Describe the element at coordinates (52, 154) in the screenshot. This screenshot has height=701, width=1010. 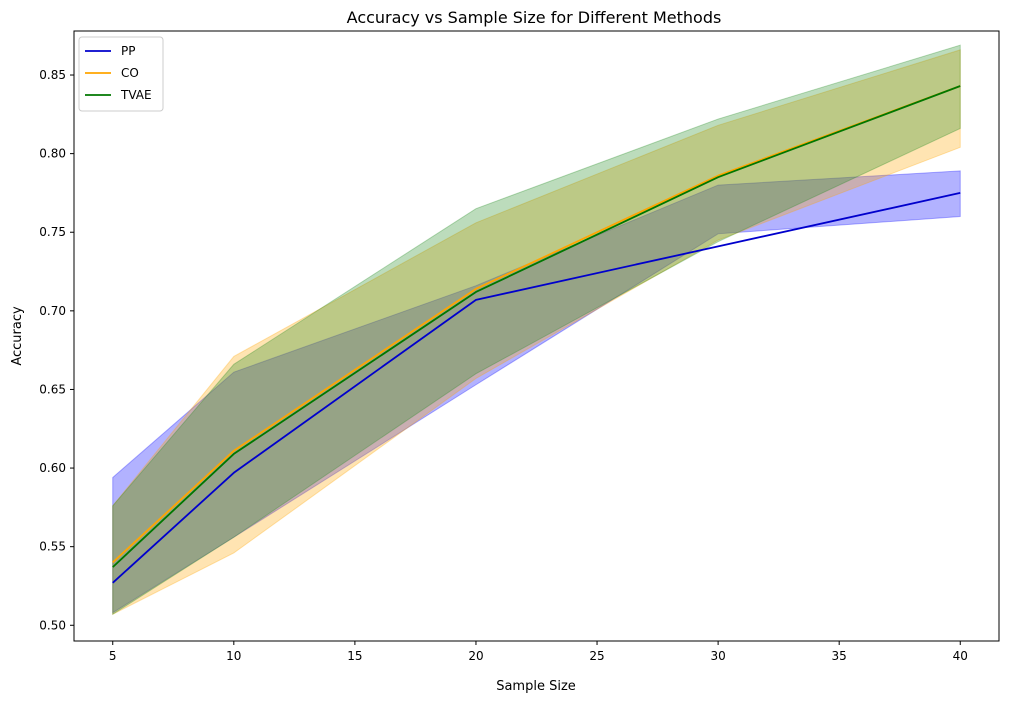
I see `y-tick-label: 0.80` at that location.